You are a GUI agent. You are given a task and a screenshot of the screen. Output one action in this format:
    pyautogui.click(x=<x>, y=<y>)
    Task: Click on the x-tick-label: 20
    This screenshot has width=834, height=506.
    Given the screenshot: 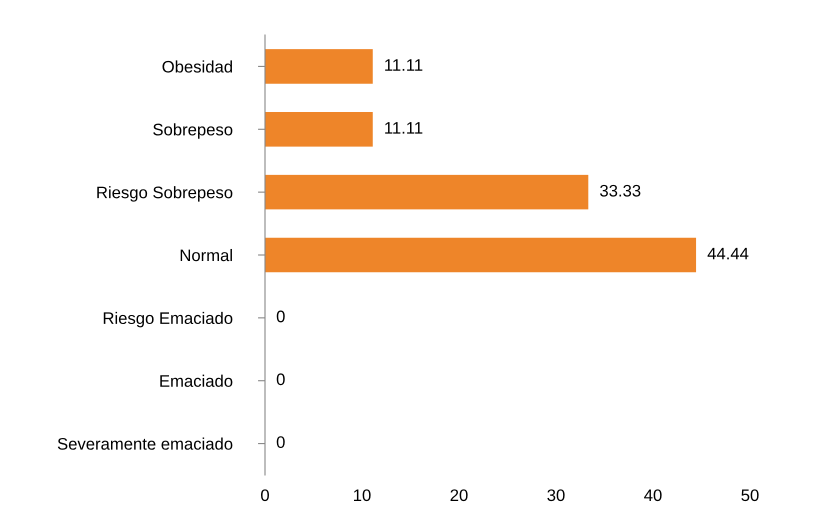 What is the action you would take?
    pyautogui.click(x=459, y=495)
    